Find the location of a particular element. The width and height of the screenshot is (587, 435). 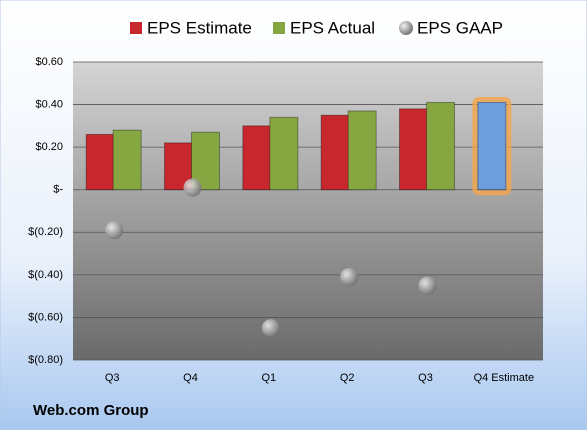

legend-label: EPS Estimate is located at coordinates (199, 27).